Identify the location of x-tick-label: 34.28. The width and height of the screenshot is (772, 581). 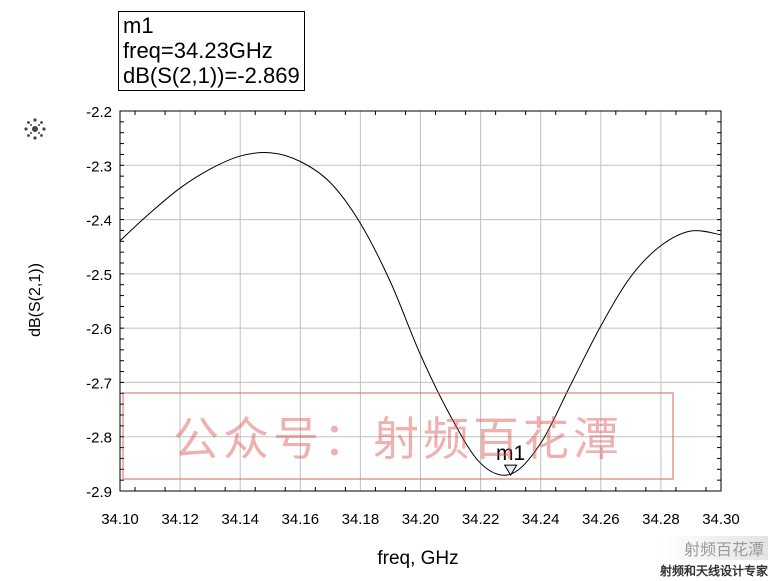
(661, 519).